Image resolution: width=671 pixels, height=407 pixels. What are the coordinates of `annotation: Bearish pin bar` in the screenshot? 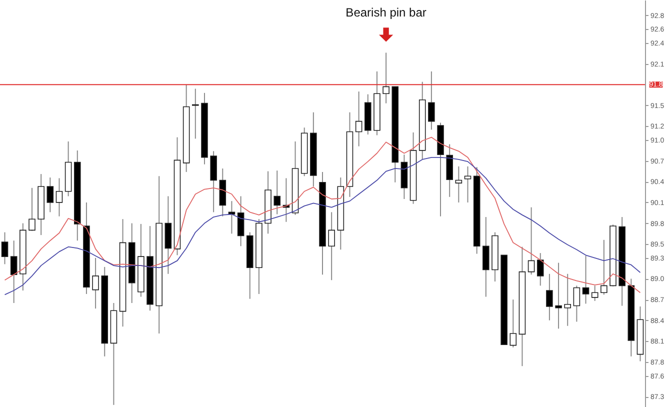 It's located at (386, 13).